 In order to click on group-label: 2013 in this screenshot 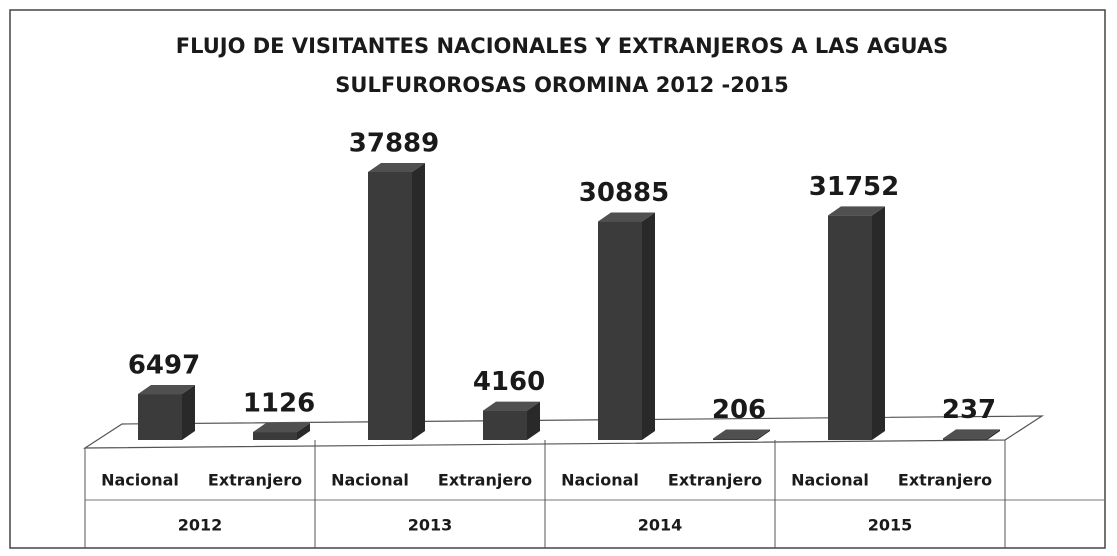, I will do `click(430, 525)`.